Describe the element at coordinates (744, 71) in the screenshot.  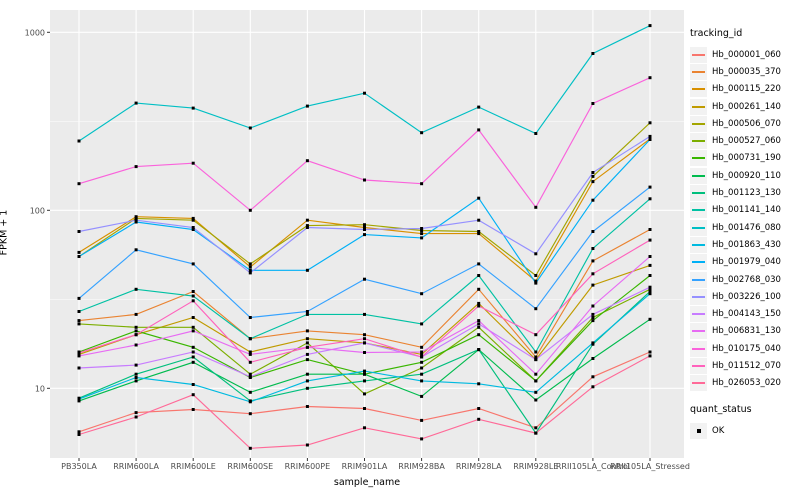
I see `legend-item-Hb_000035_370: Hb_000035_370` at that location.